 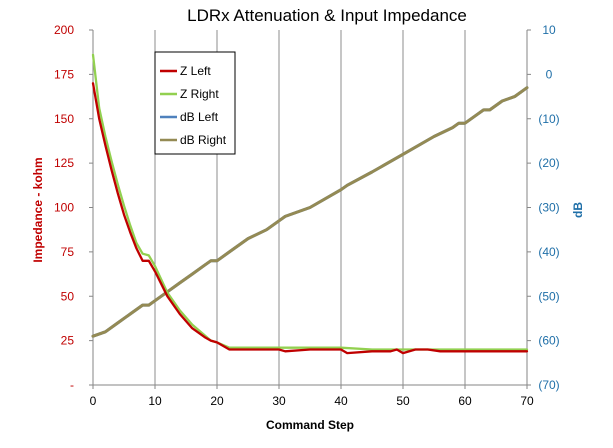 What do you see at coordinates (64, 163) in the screenshot?
I see `y-left-tick-label: 125` at bounding box center [64, 163].